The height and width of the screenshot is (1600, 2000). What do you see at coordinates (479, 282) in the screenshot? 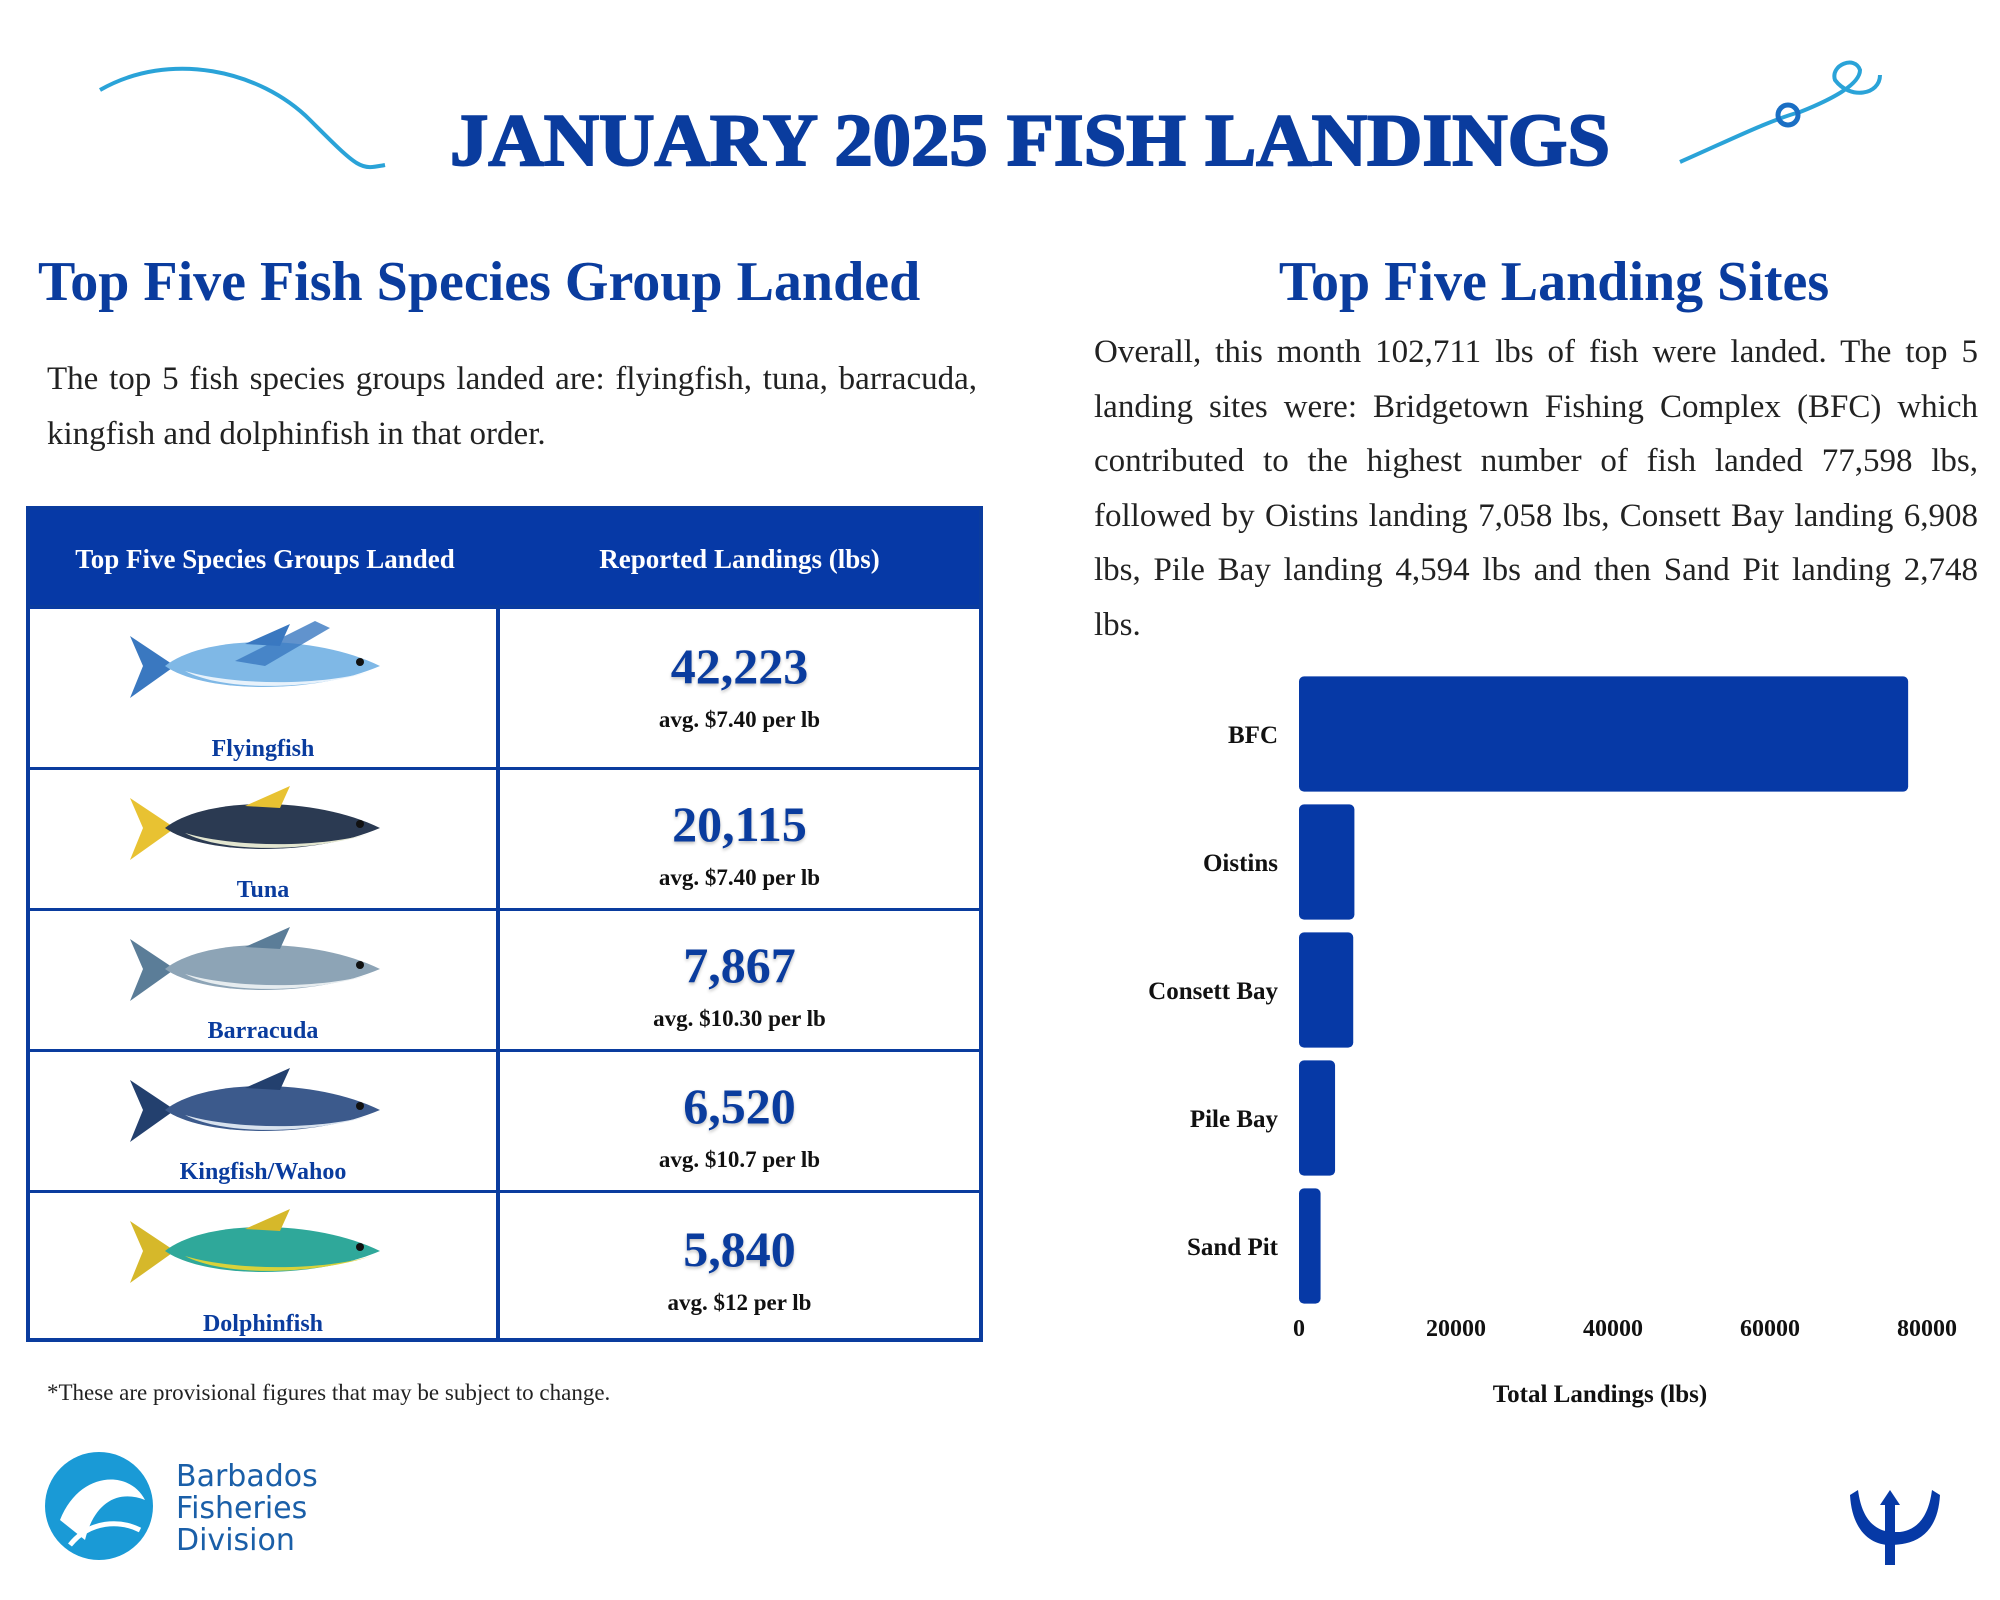
I see `section-heading: Top Five Fish Species Group Landed` at bounding box center [479, 282].